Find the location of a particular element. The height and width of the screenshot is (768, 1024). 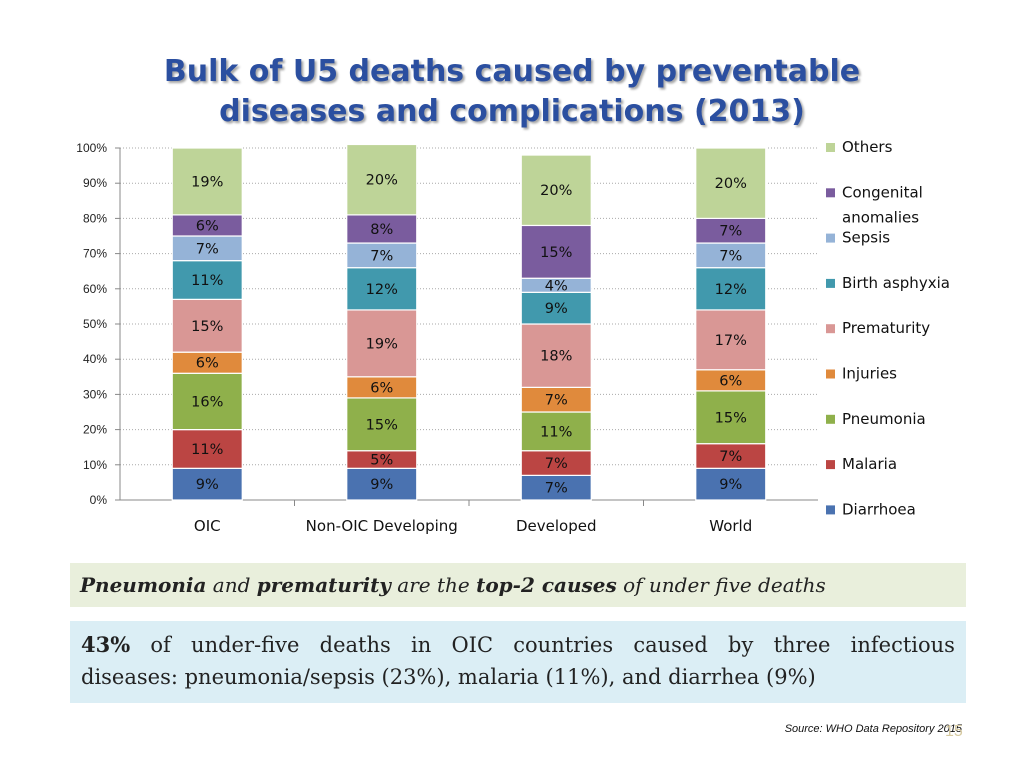

legend-label: Diarrhoea is located at coordinates (879, 509).